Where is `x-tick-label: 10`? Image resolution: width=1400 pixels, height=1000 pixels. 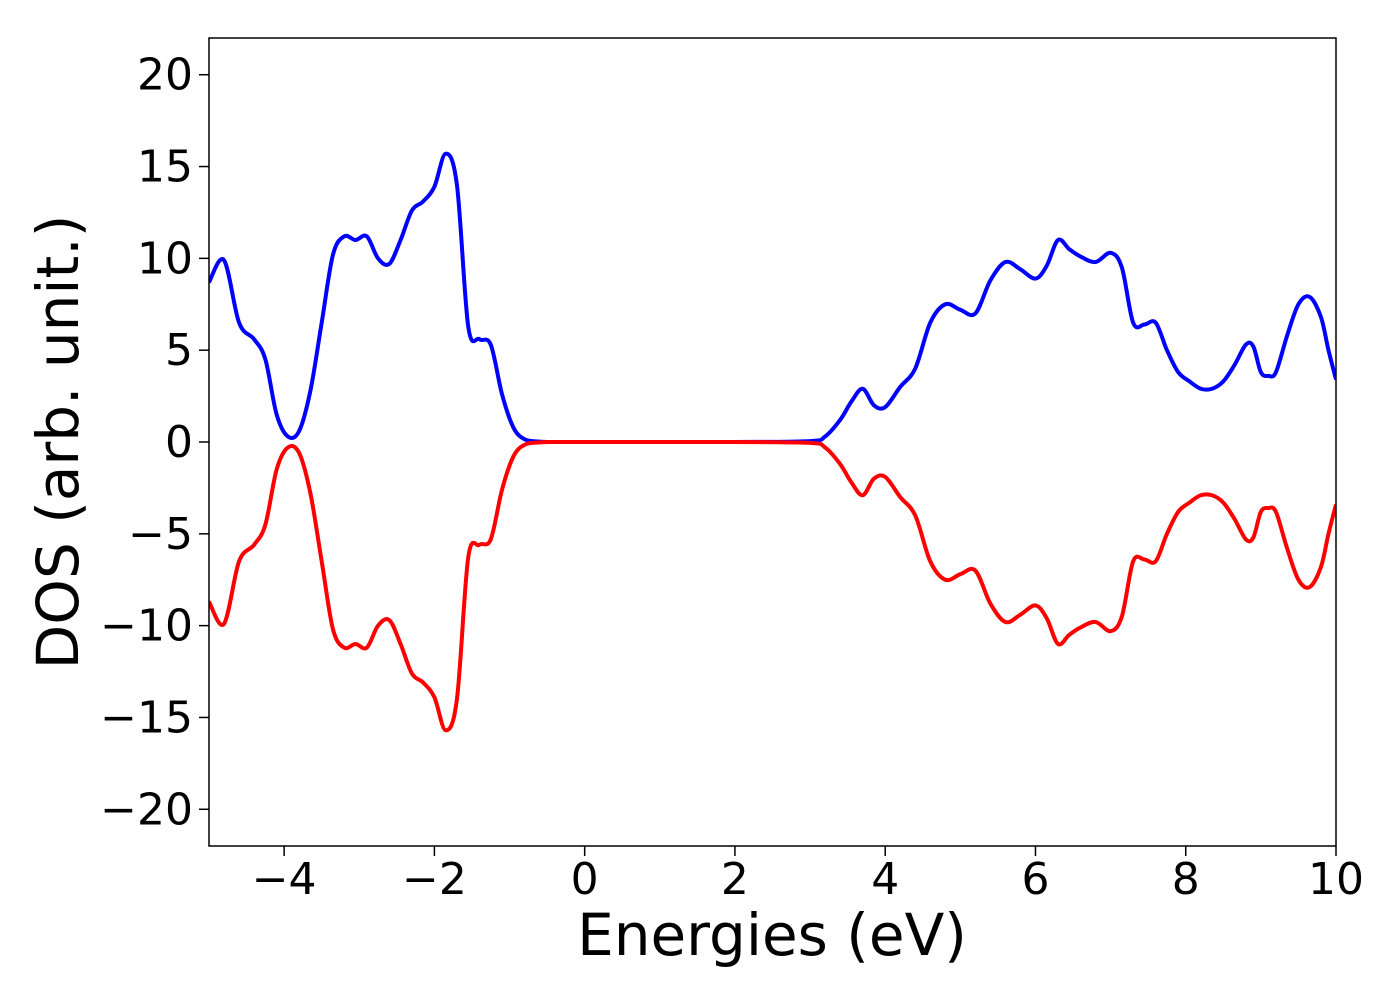 x-tick-label: 10 is located at coordinates (1336, 879).